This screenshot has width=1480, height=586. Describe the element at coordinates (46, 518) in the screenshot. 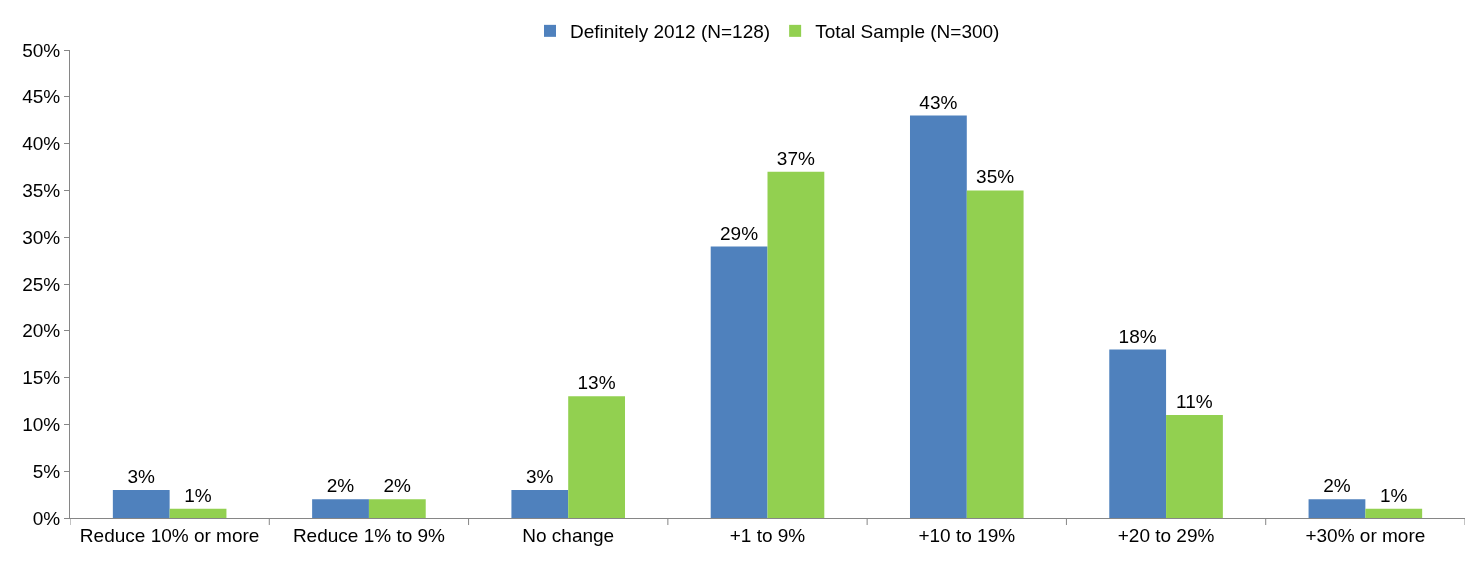

I see `y-tick-label: 0%` at that location.